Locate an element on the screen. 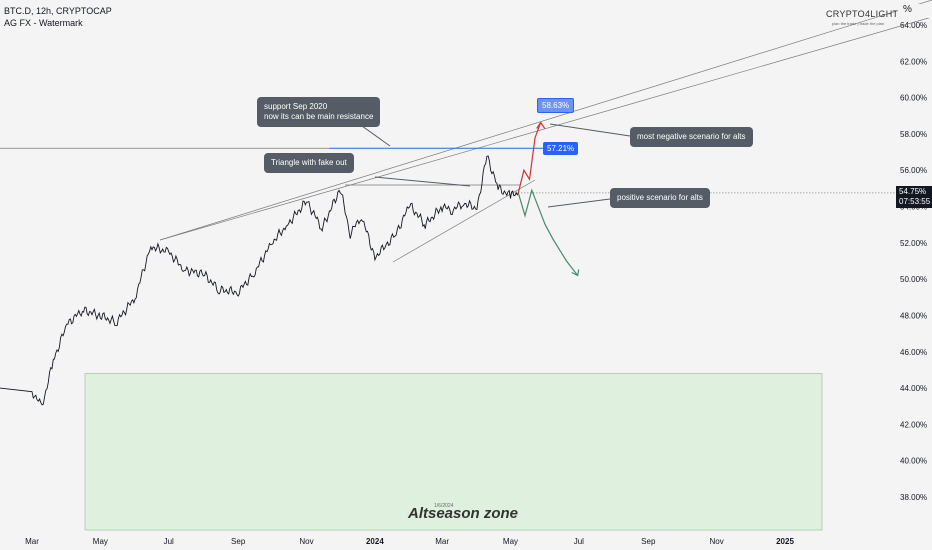  y-axis-panel is located at coordinates (914, 275).